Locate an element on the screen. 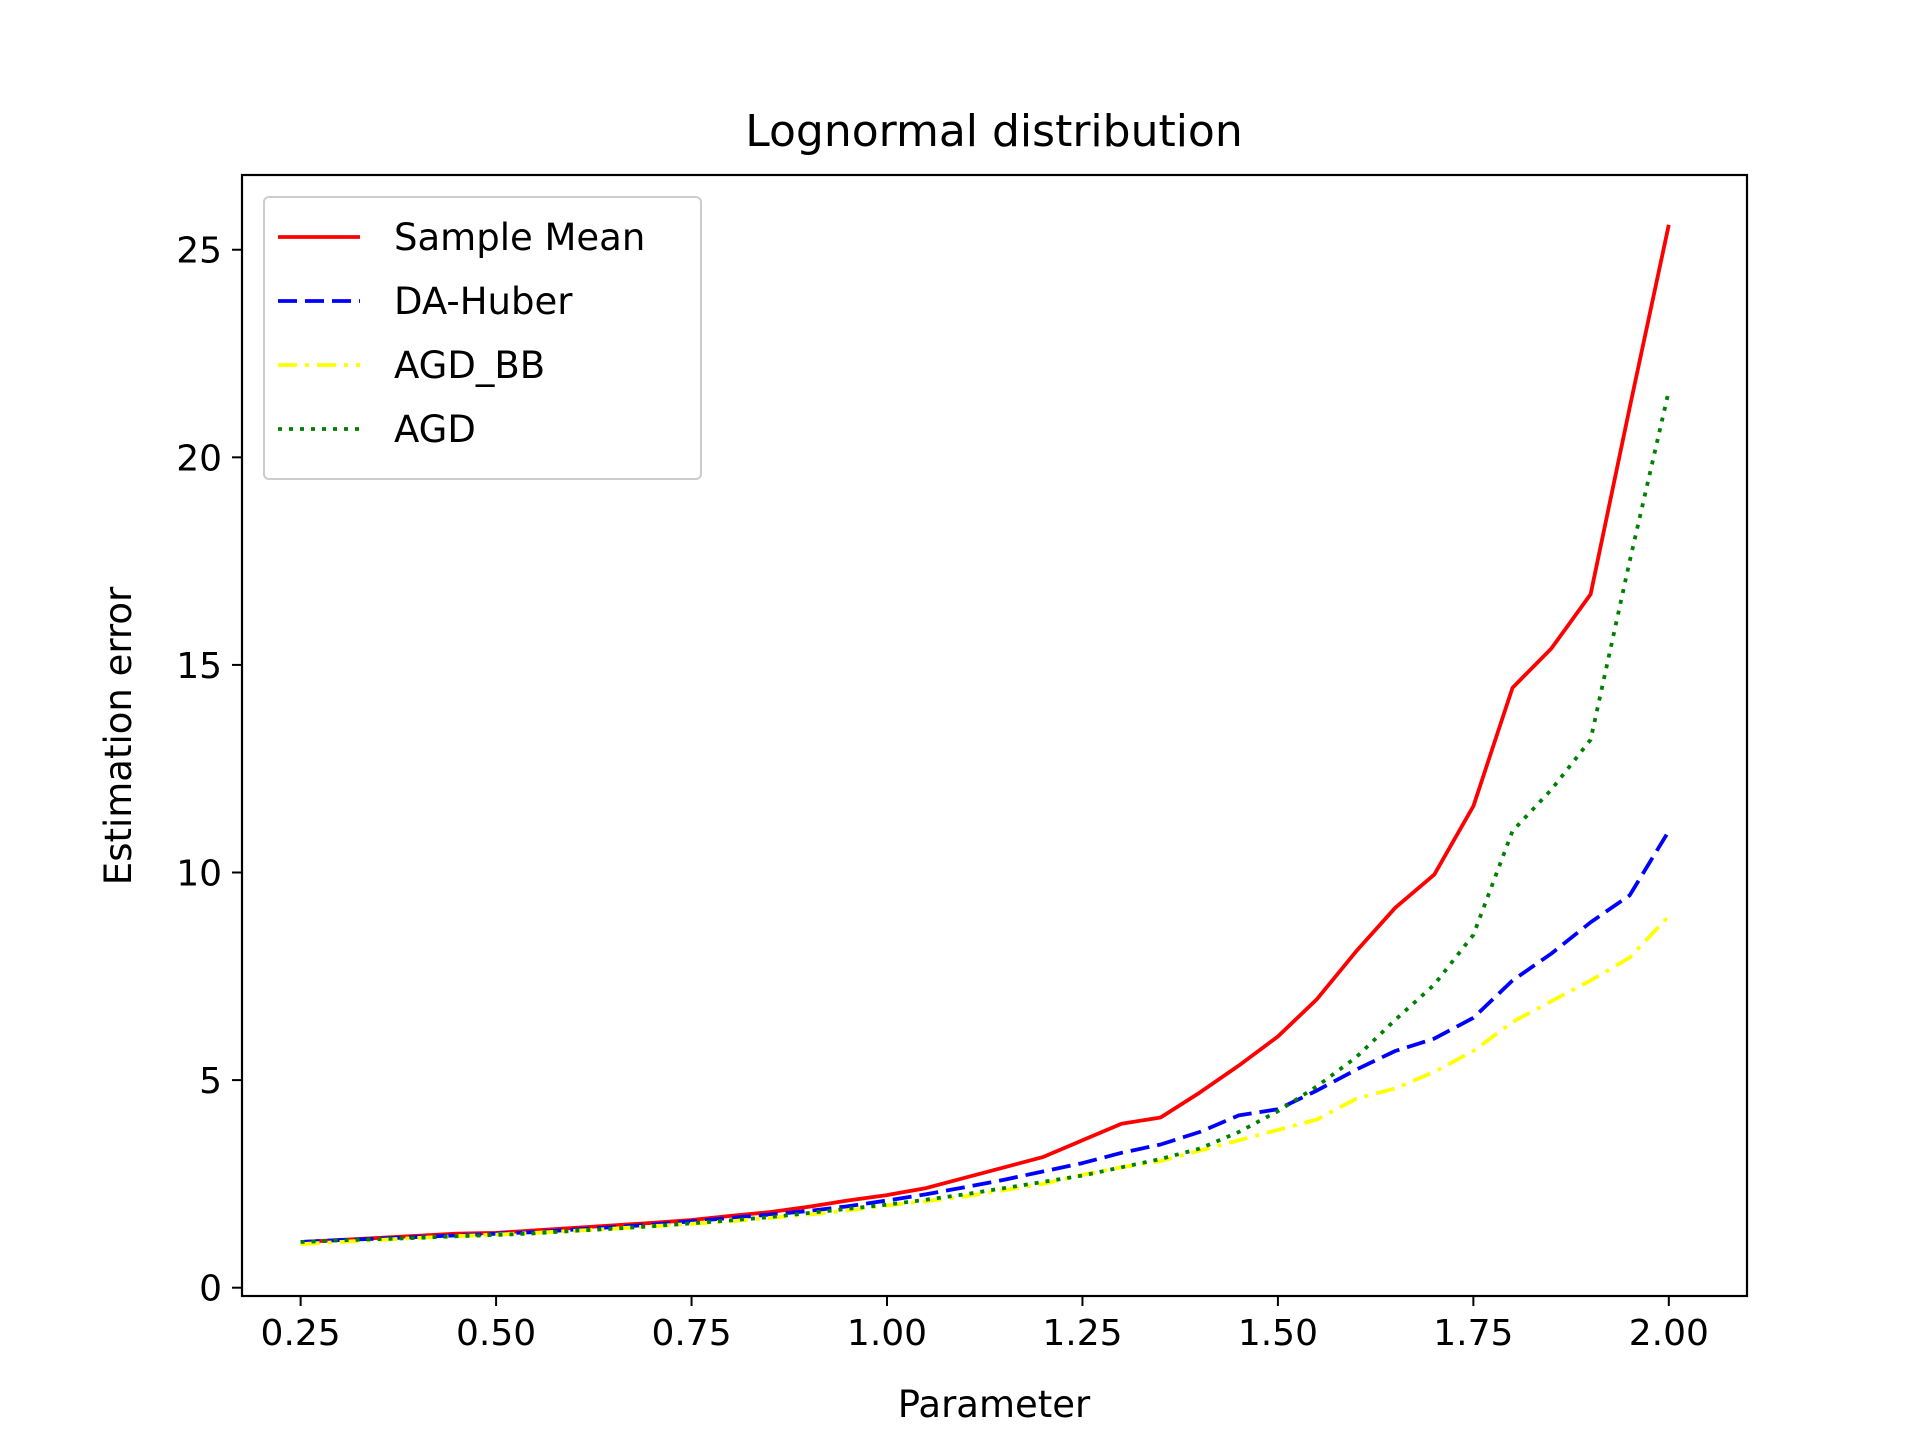 The width and height of the screenshot is (1920, 1444). y-axis-label: Estimation error is located at coordinates (118, 735).